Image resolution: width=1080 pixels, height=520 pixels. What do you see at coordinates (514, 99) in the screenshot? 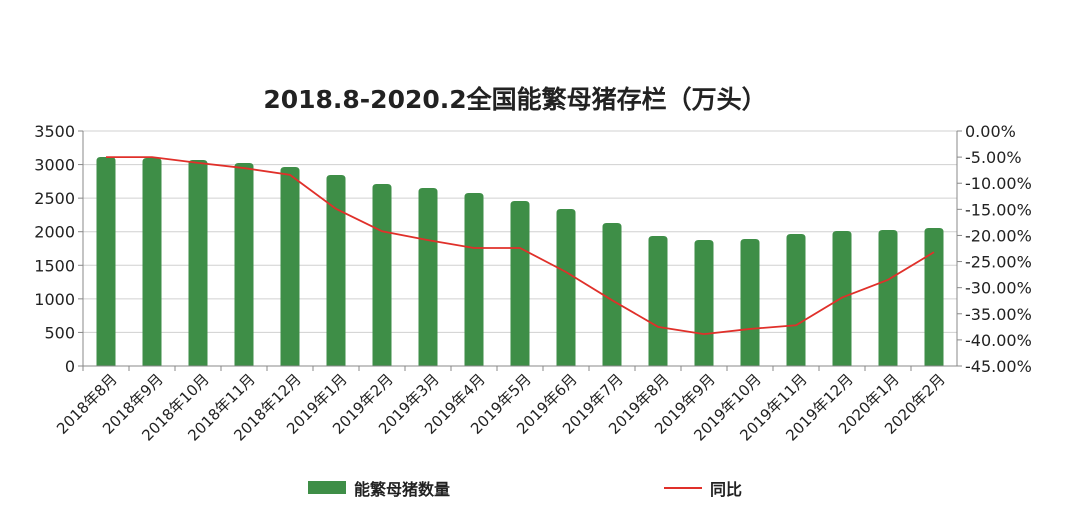
I see `chart-title: 2018.8-2020.2全国能繁母猪存栏（万头）` at bounding box center [514, 99].